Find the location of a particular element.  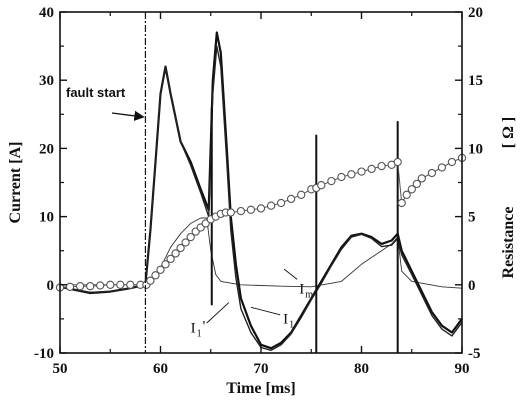

right-axis-title: Resistance is located at coordinates (508, 243).